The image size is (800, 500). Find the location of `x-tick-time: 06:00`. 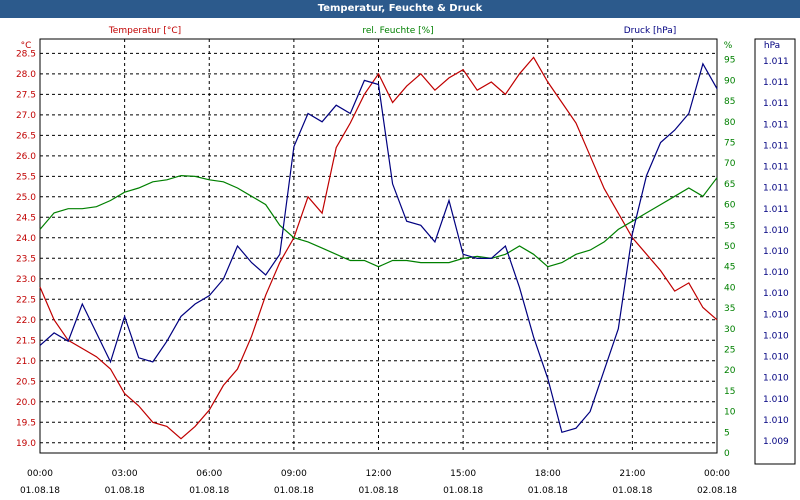

x-tick-time: 06:00 is located at coordinates (209, 474).